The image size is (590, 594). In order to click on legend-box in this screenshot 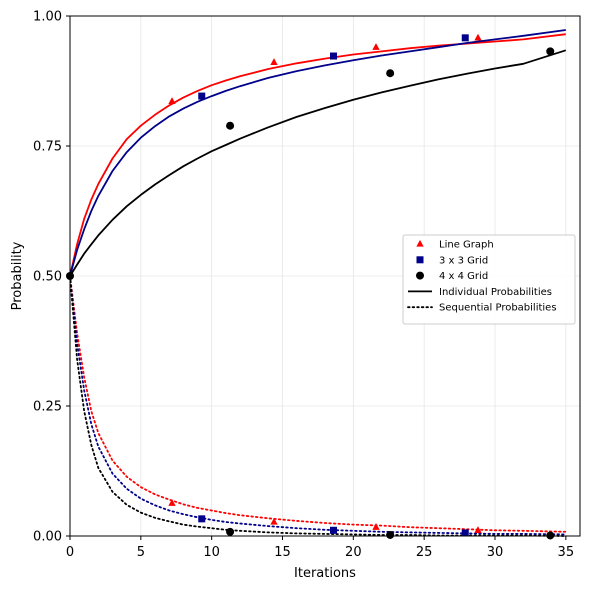, I will do `click(489, 279)`.